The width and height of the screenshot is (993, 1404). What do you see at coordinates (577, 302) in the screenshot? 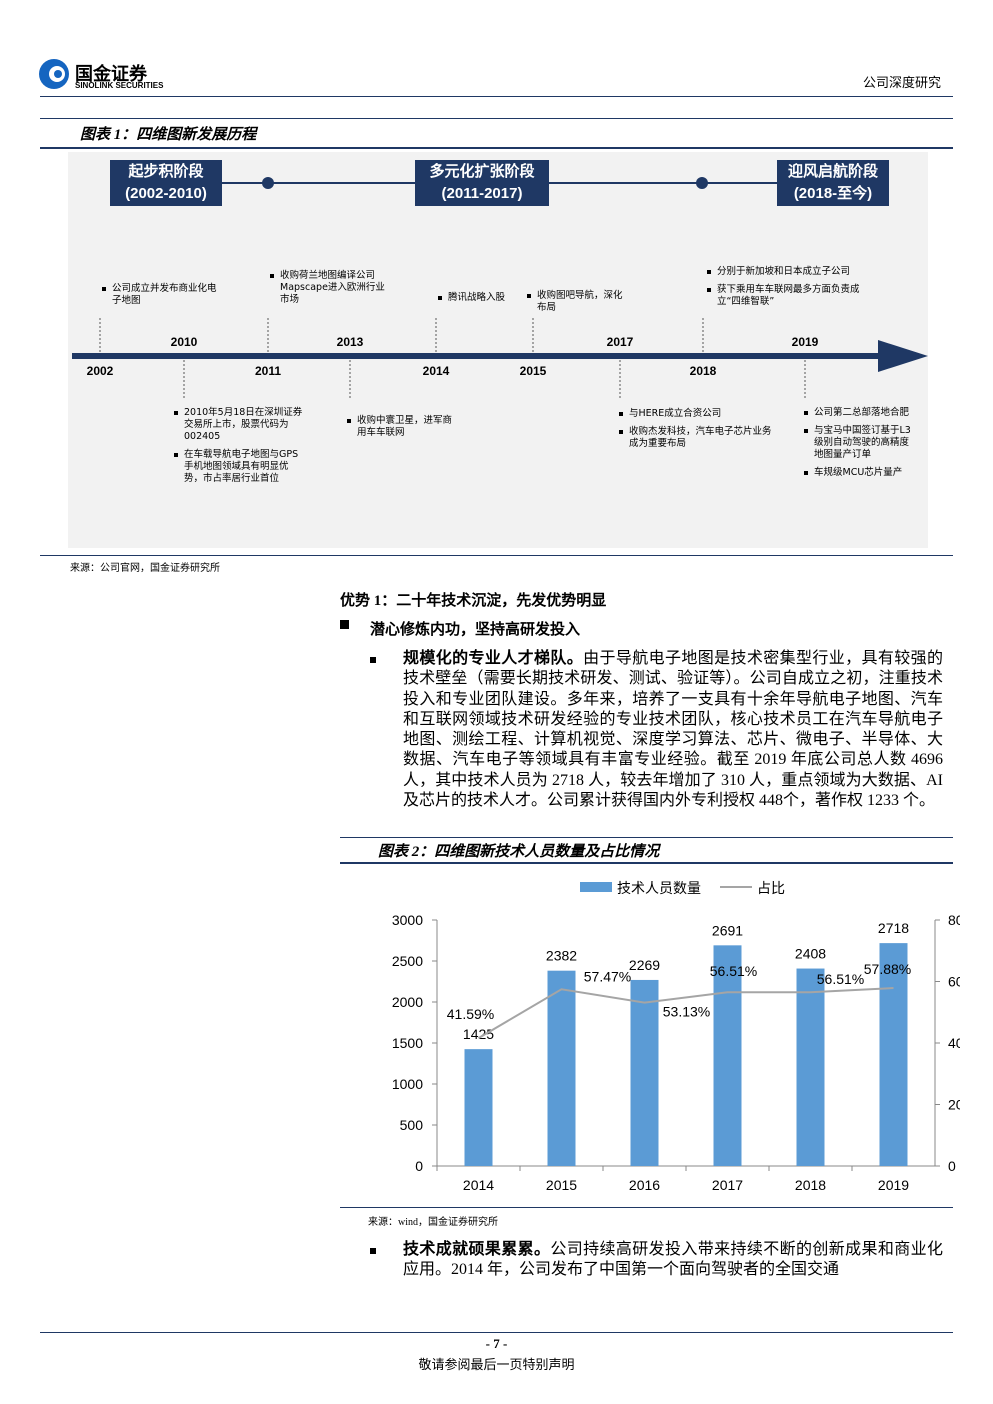
I see `event-item: 收购图吧导航，深化布局` at bounding box center [577, 302].